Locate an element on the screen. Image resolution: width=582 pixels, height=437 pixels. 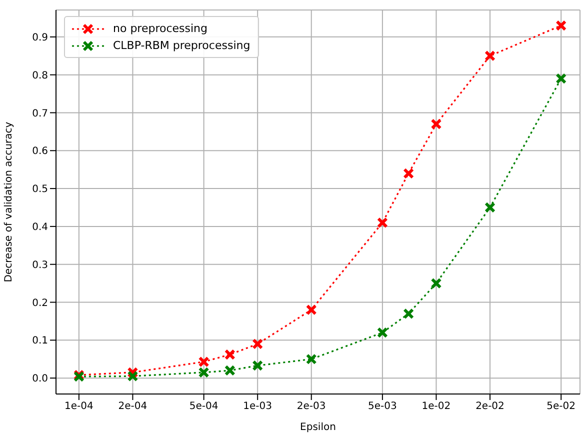
y-tick-label: 0.0 is located at coordinates (40, 379).